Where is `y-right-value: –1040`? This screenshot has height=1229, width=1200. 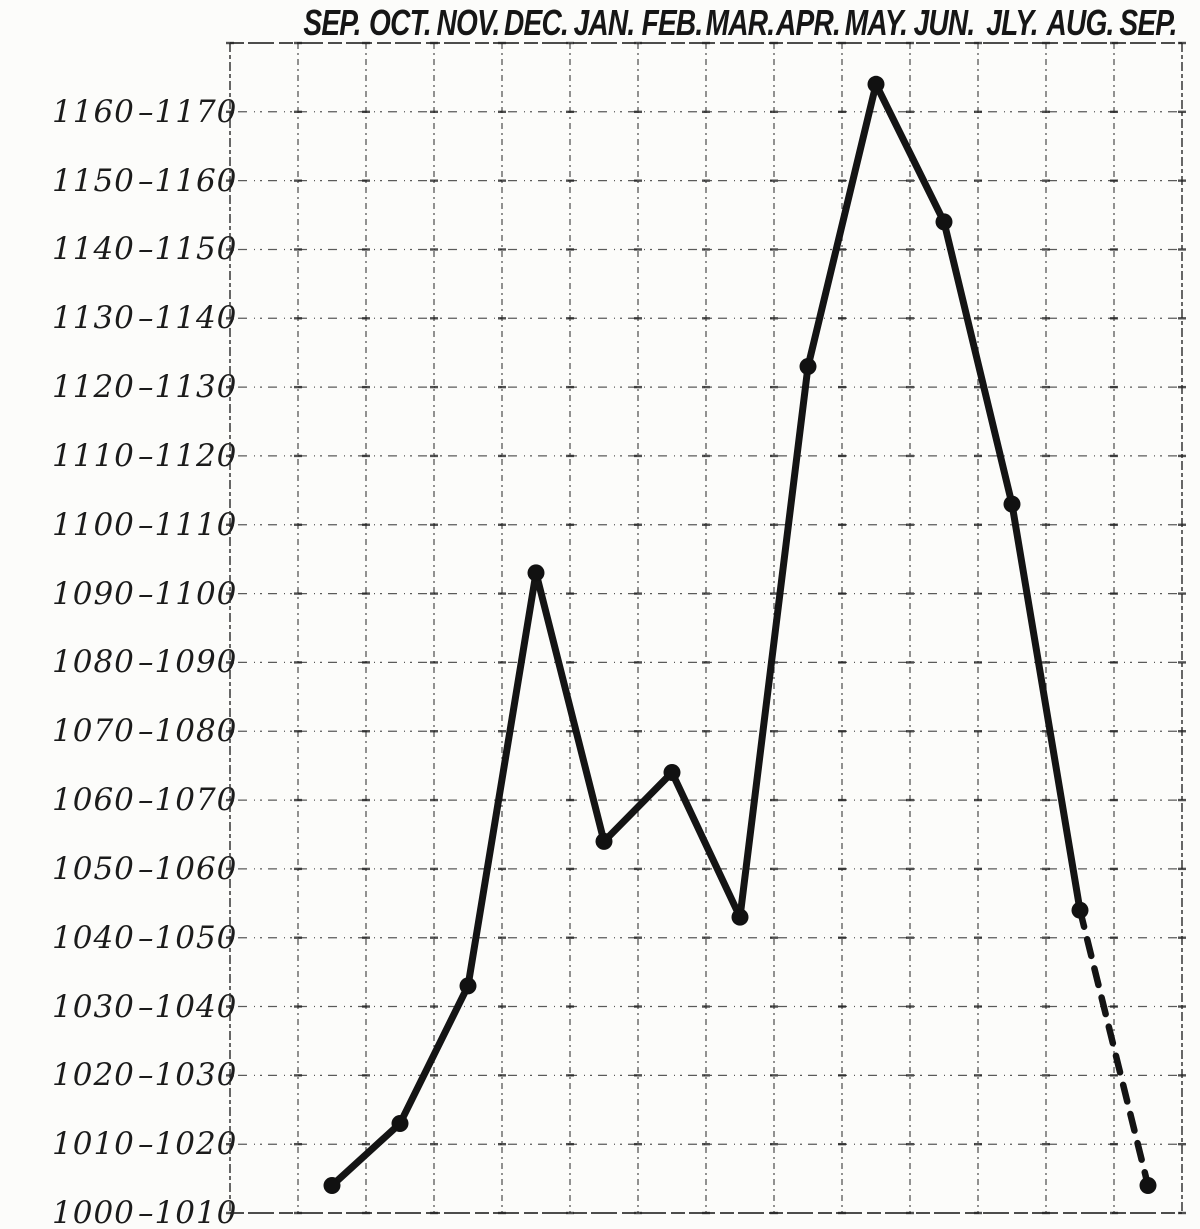 y-right-value: –1040 is located at coordinates (188, 1006).